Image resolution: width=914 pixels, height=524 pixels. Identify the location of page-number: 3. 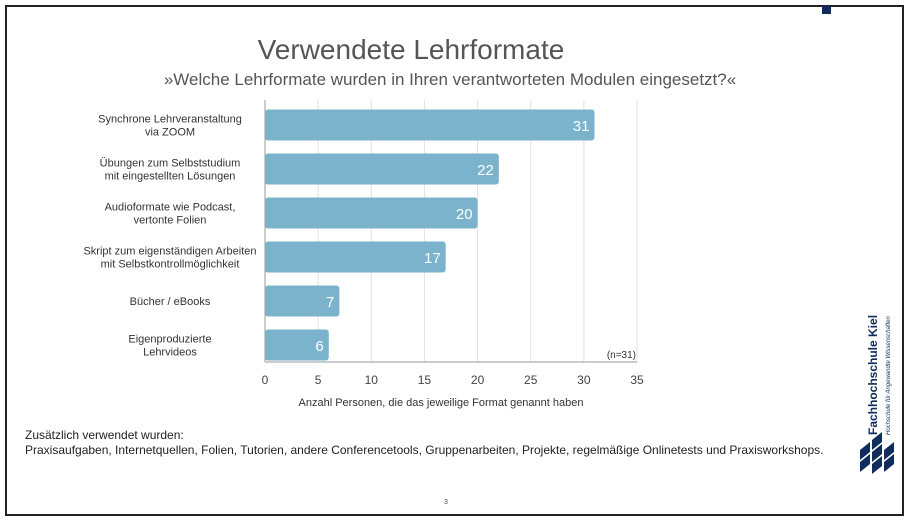
(446, 502).